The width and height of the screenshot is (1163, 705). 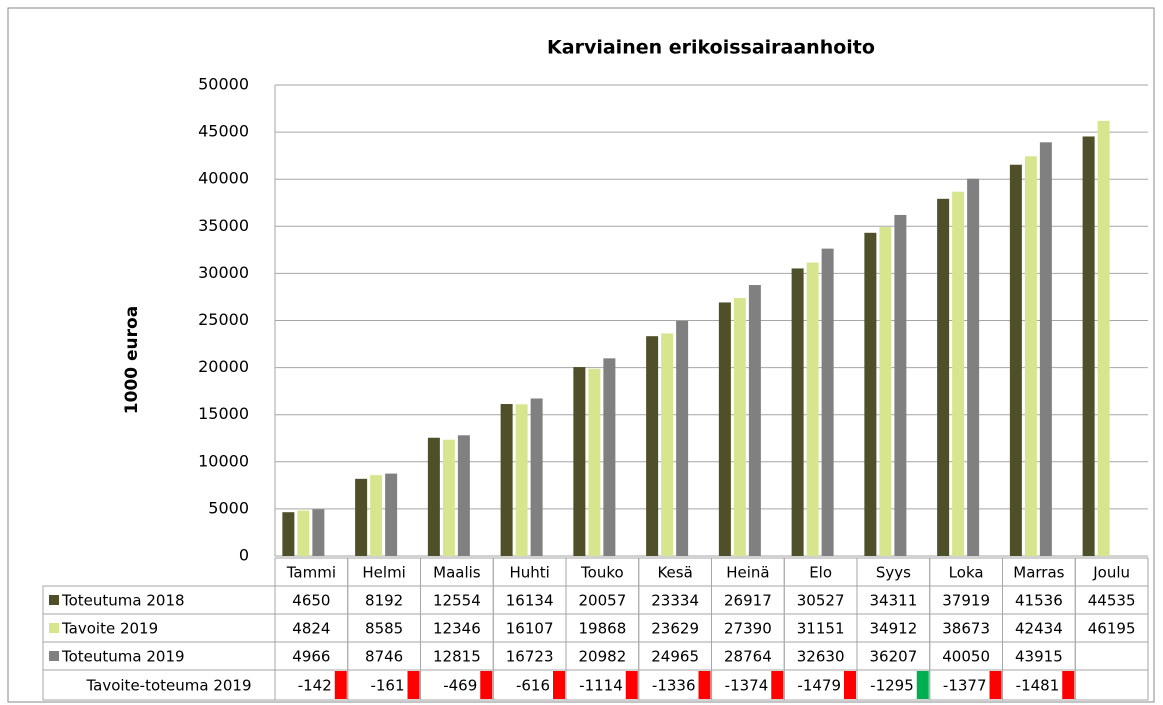 I want to click on y-tick-label: 0, so click(x=244, y=555).